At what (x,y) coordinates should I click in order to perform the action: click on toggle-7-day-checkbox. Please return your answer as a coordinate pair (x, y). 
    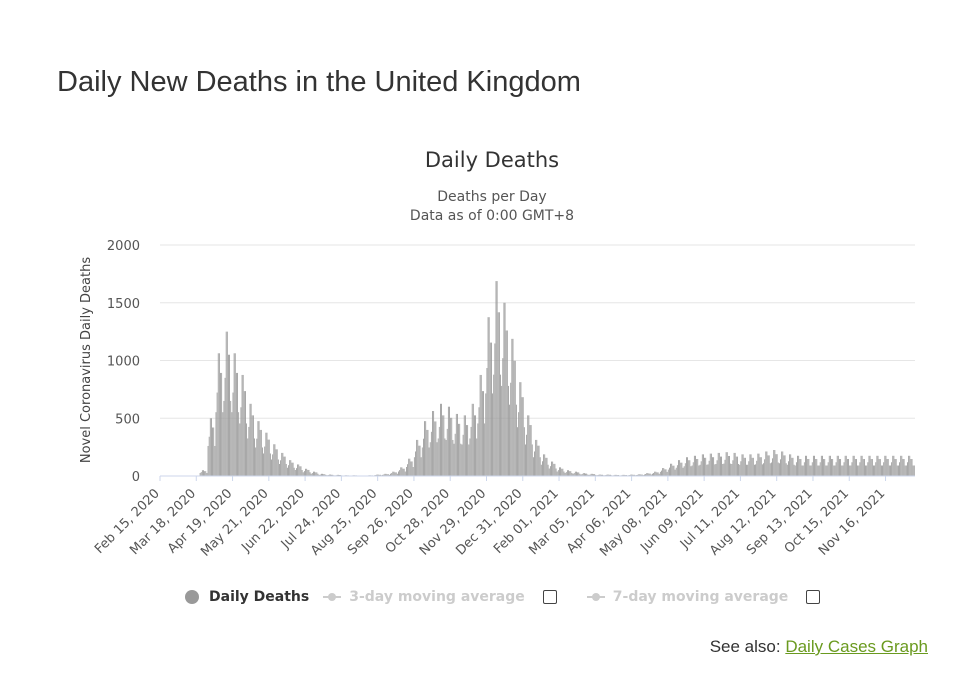
    Looking at the image, I should click on (813, 597).